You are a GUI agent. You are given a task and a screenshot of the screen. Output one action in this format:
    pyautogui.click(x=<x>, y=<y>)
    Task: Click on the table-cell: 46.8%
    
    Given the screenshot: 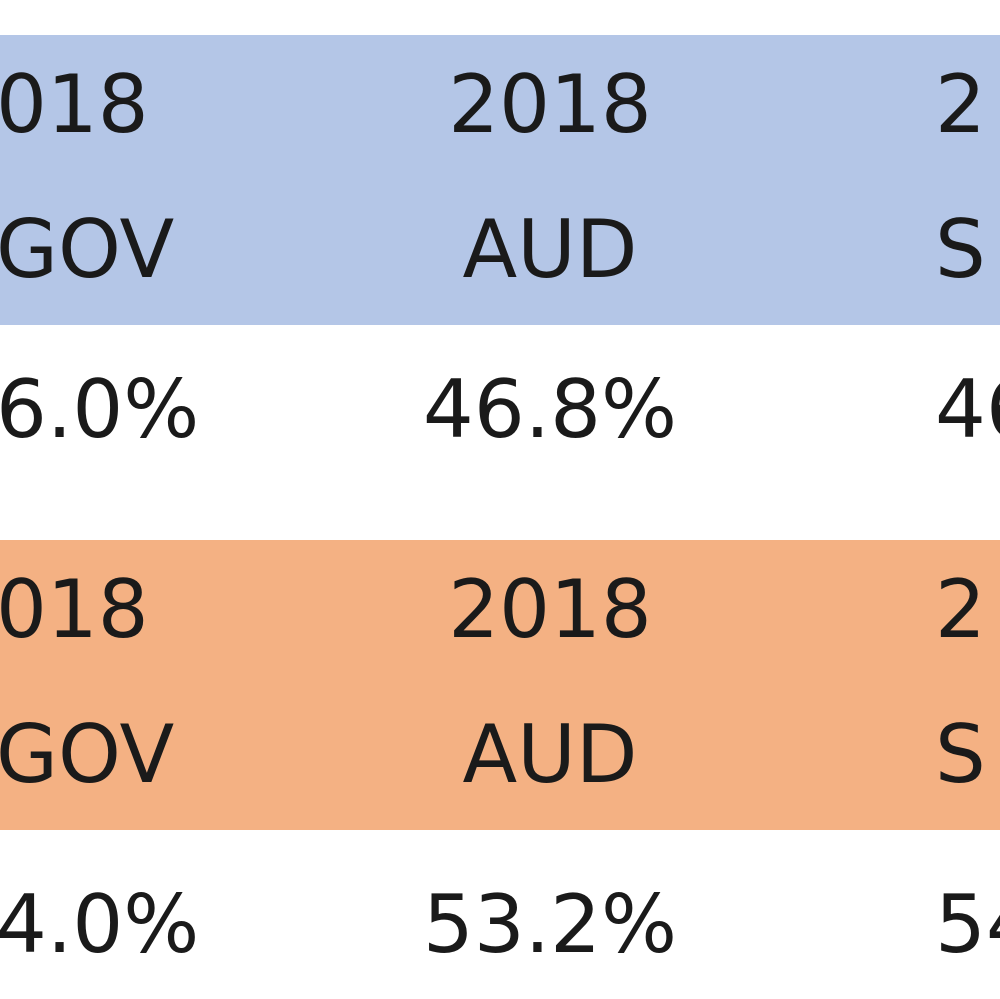 What is the action you would take?
    pyautogui.click(x=550, y=409)
    